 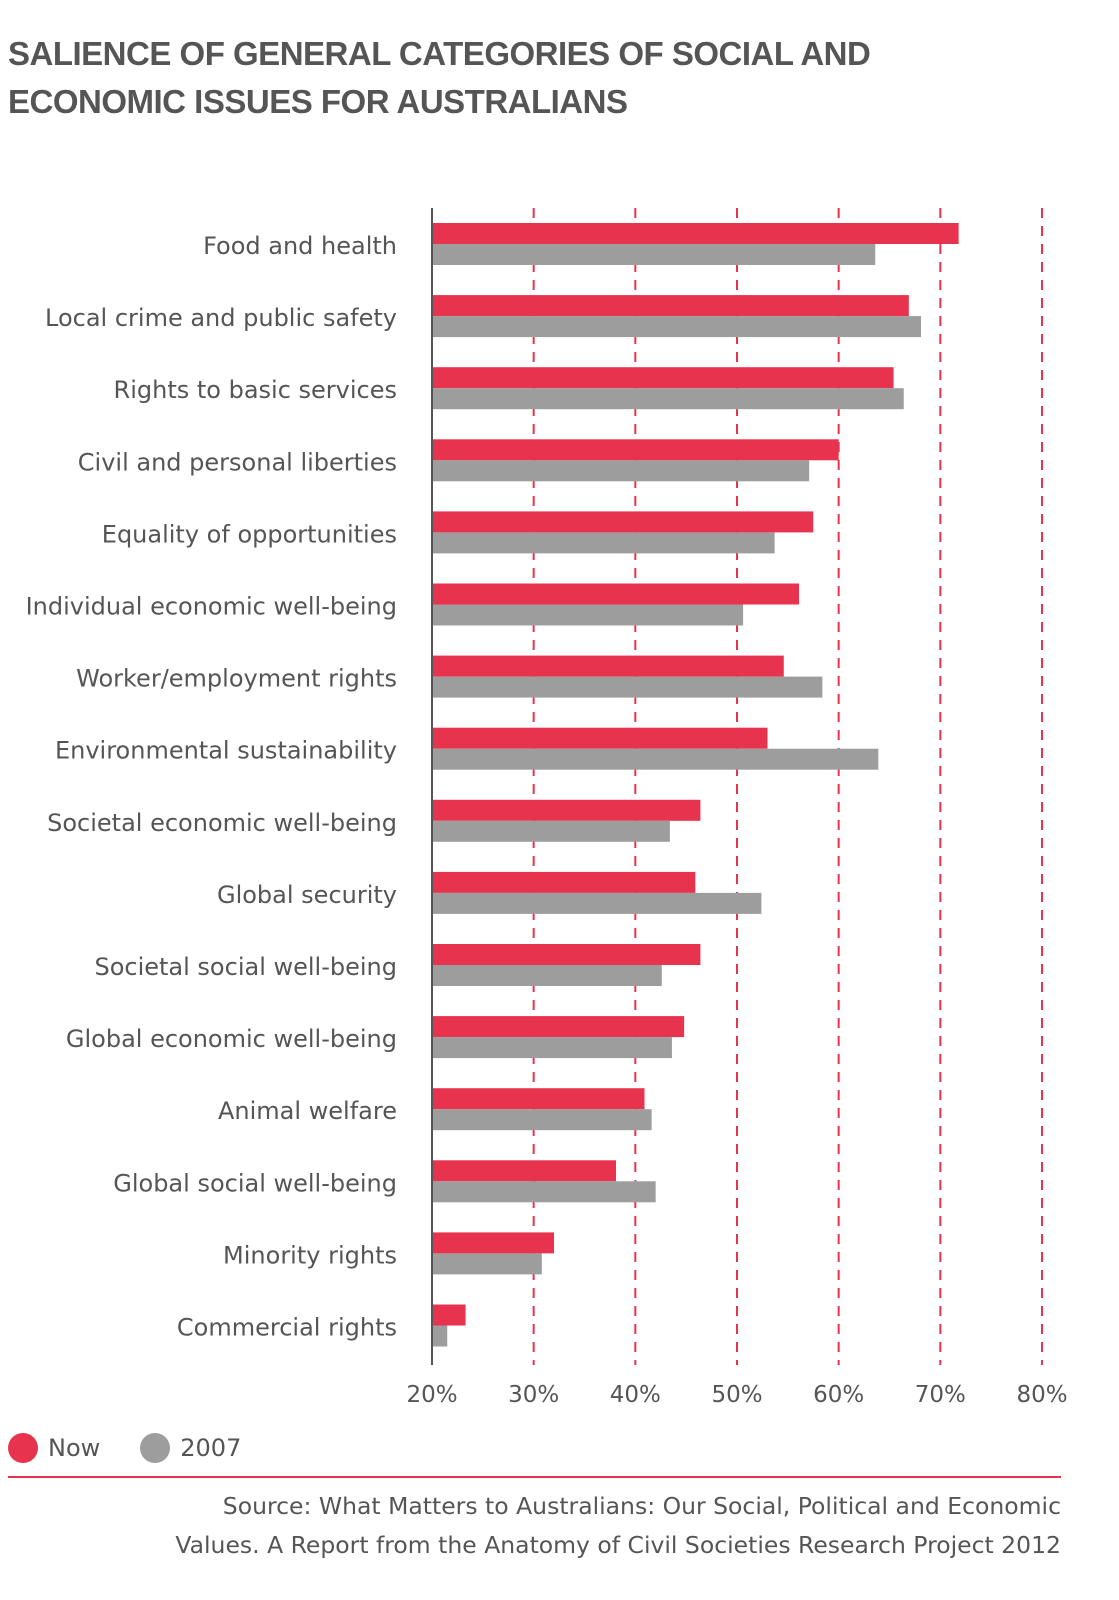 What do you see at coordinates (74, 1448) in the screenshot?
I see `legend-label-now: Now` at bounding box center [74, 1448].